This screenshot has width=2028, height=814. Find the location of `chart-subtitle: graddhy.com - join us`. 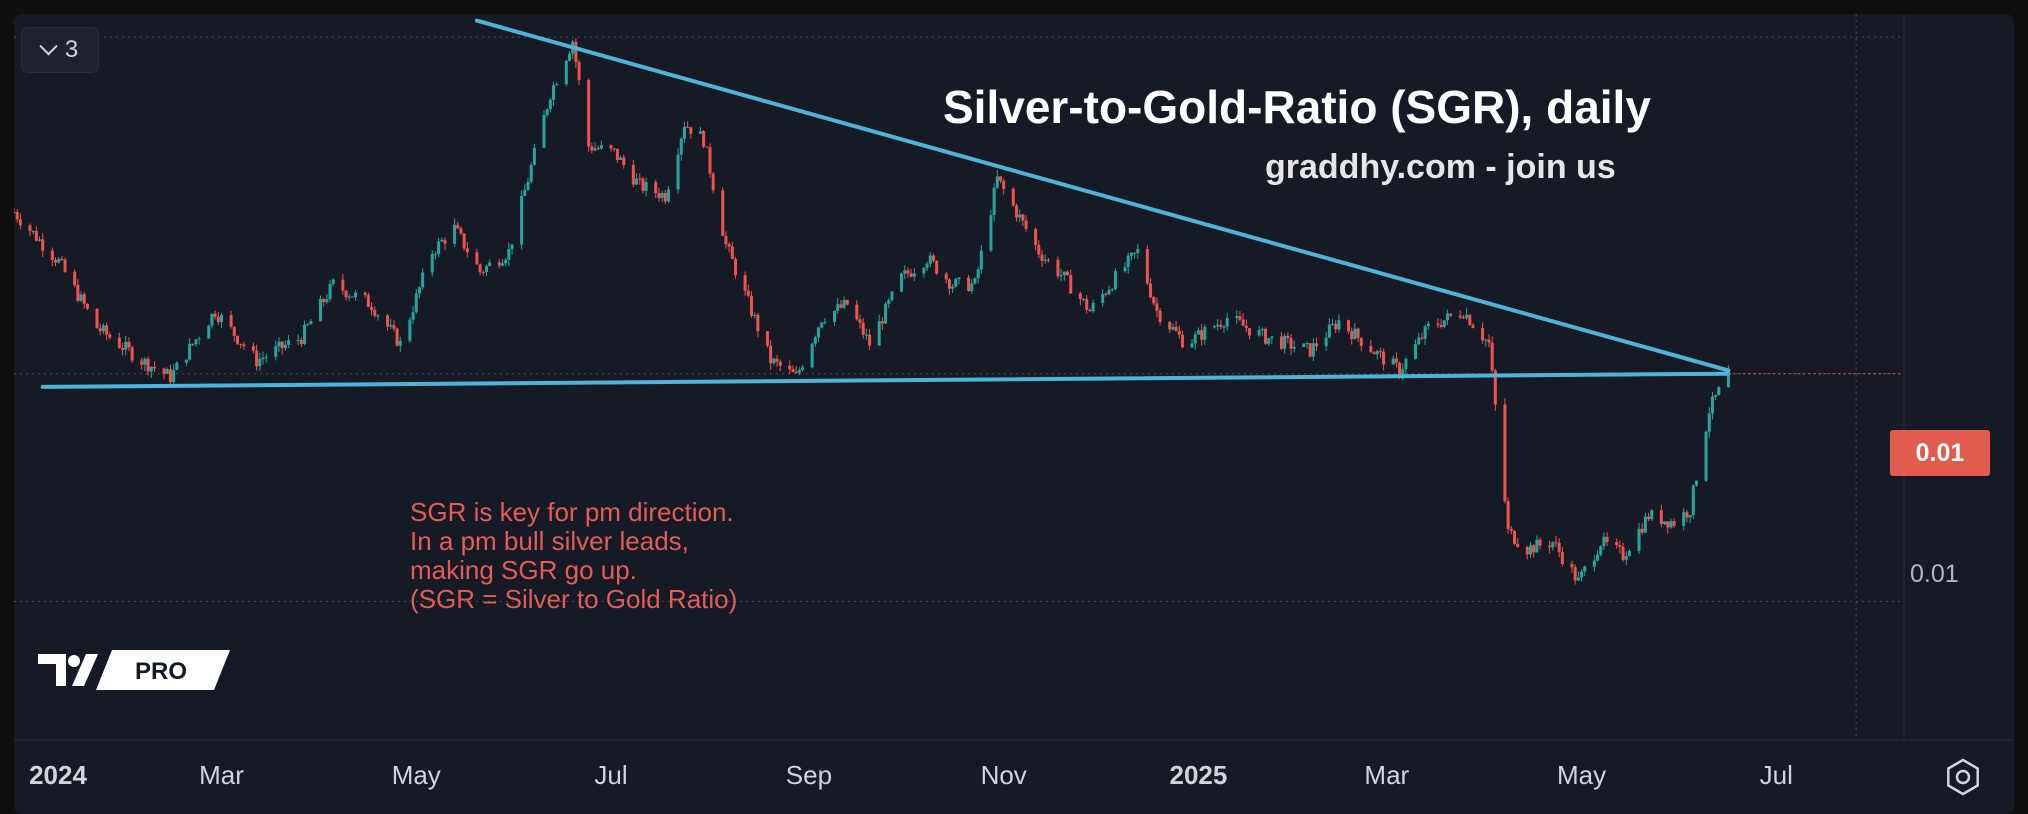

chart-subtitle: graddhy.com - join us is located at coordinates (1440, 167).